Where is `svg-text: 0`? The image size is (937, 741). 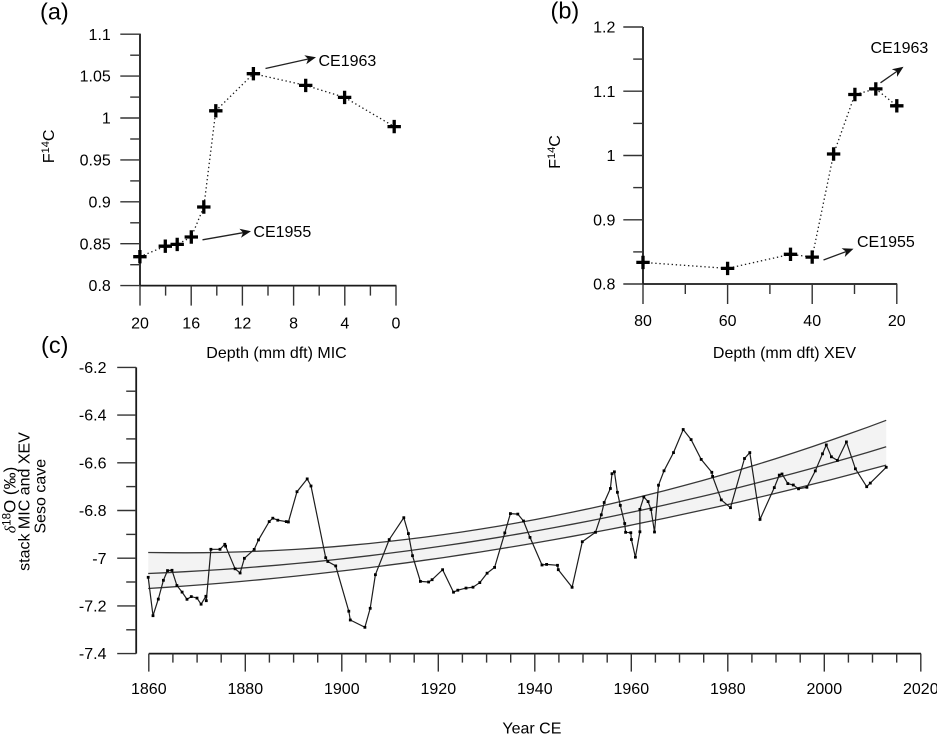 svg-text: 0 is located at coordinates (396, 324).